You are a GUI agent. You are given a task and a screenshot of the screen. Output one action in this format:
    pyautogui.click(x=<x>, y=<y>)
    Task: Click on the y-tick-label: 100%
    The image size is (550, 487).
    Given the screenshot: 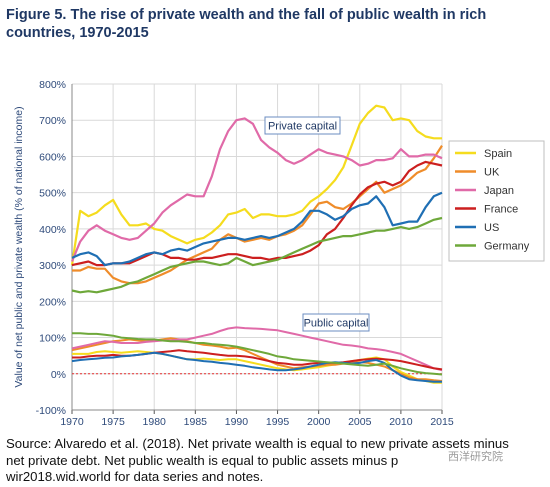 What is the action you would take?
    pyautogui.click(x=52, y=339)
    